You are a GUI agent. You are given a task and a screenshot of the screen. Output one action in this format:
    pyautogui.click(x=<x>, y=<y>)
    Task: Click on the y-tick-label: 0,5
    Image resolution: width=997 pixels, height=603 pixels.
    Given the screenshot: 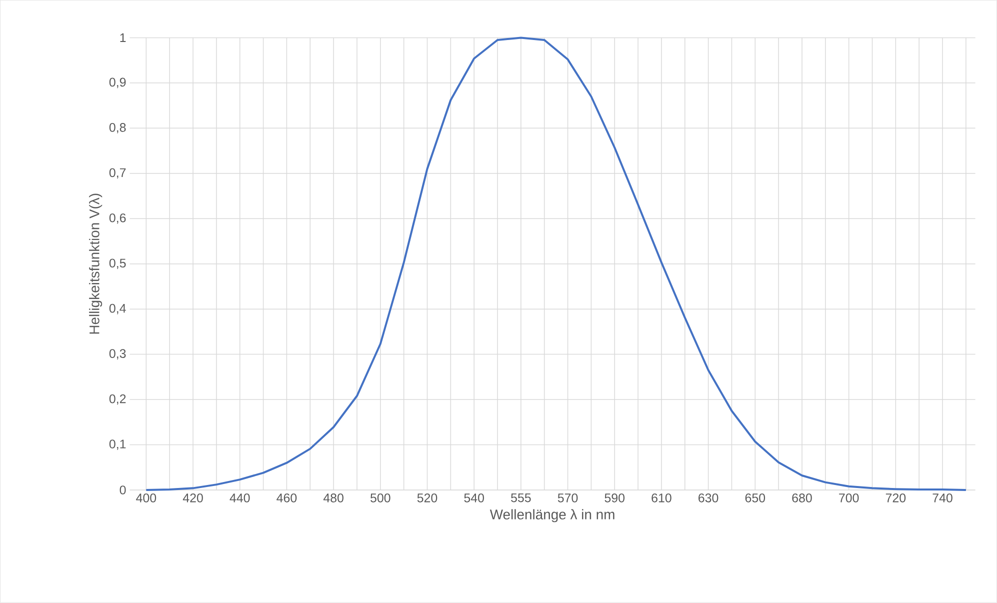 What is the action you would take?
    pyautogui.click(x=117, y=264)
    